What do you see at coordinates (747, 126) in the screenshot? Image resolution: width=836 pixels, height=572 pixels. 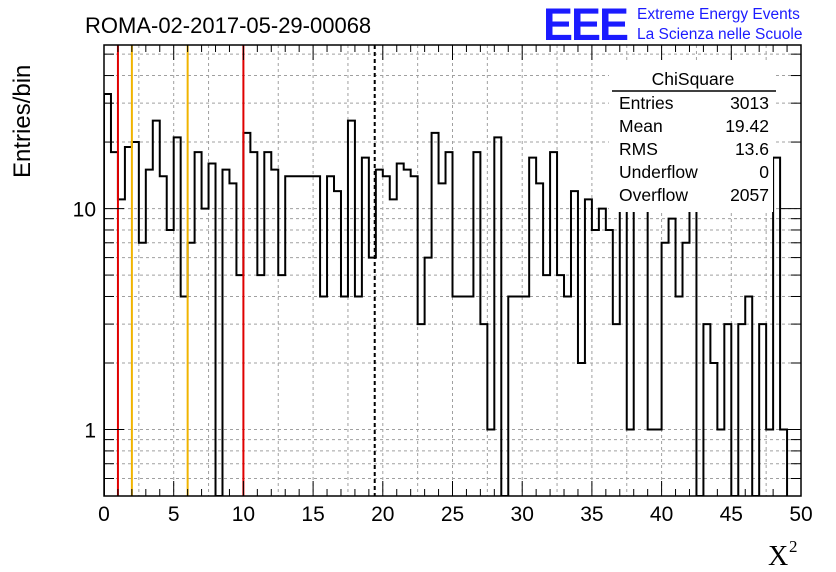 I see `stats-row-value: 19.42` at bounding box center [747, 126].